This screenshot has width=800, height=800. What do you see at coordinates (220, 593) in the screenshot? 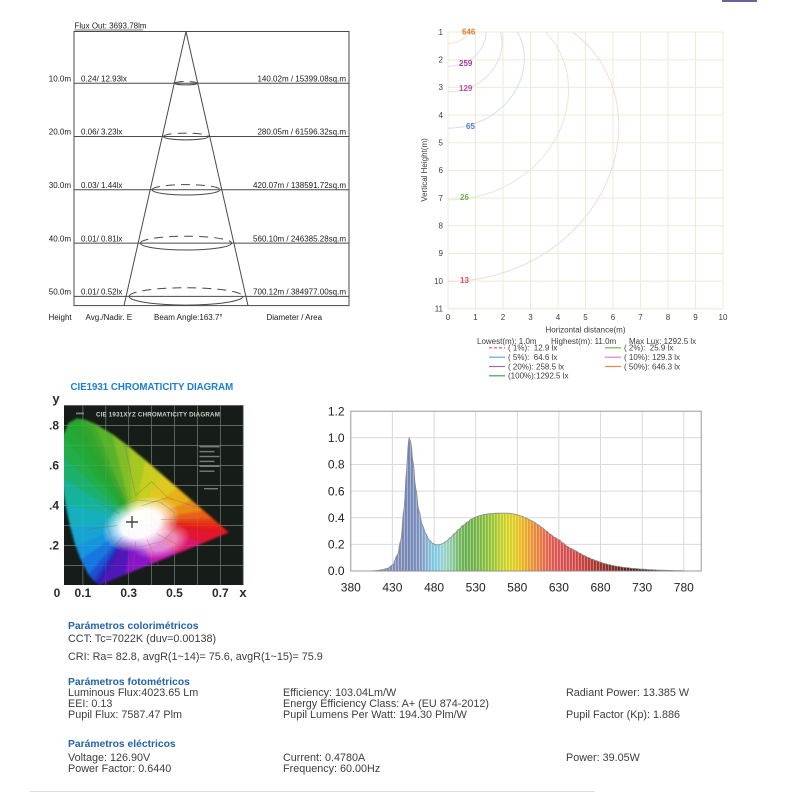
I see `svg-text: 0.7` at bounding box center [220, 593].